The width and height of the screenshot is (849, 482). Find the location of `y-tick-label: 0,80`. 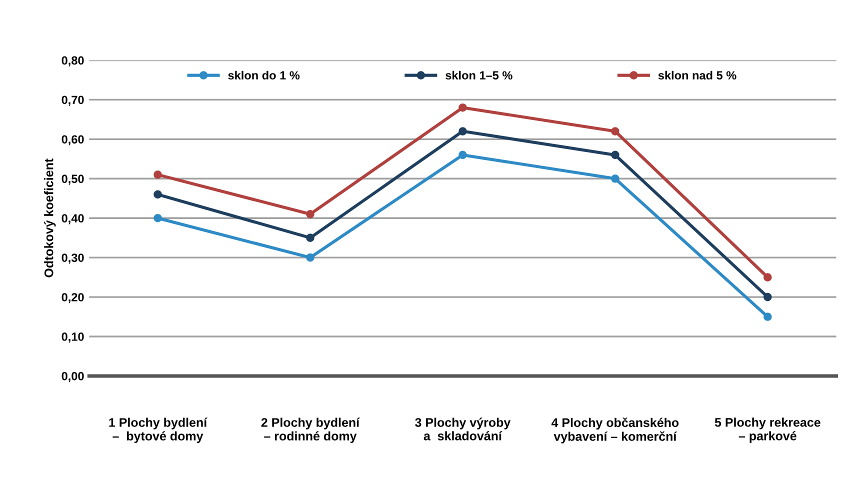

y-tick-label: 0,80 is located at coordinates (73, 61).